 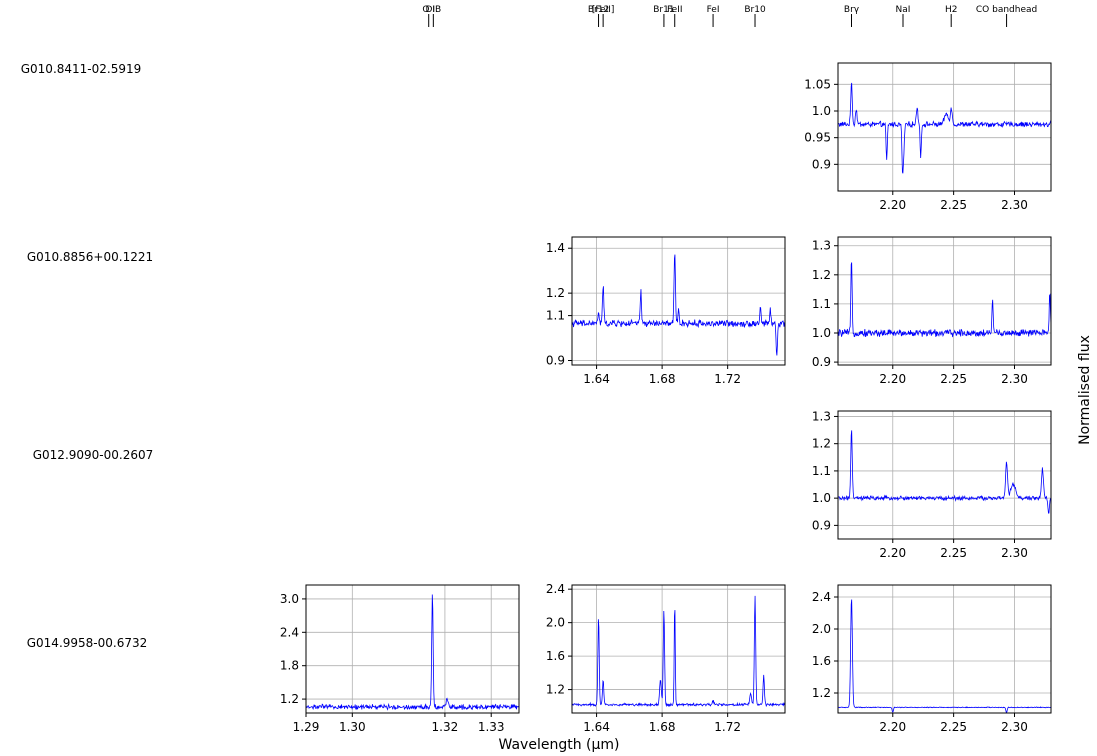 I want to click on line-marker-label: [FeII], so click(x=603, y=10).